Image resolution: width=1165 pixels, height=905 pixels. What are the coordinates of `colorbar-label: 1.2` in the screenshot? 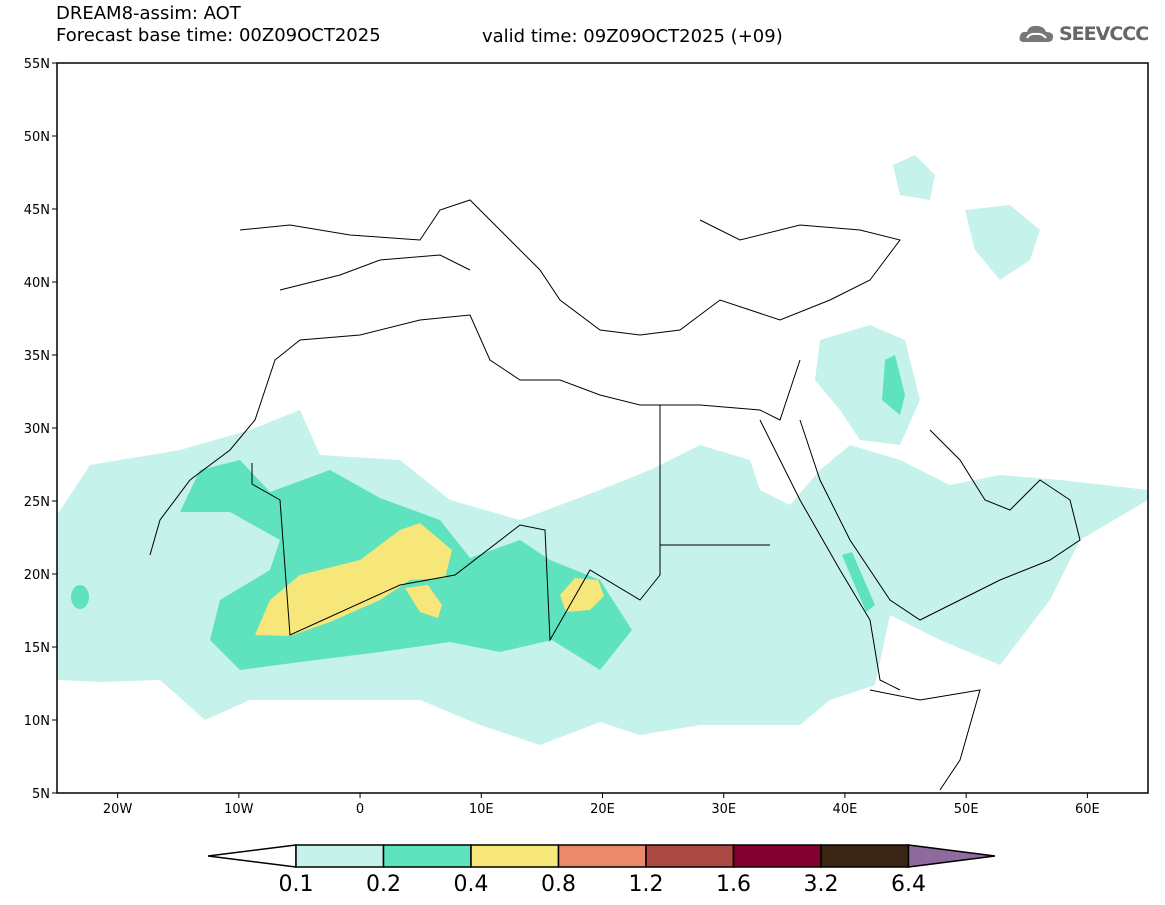 It's located at (646, 884).